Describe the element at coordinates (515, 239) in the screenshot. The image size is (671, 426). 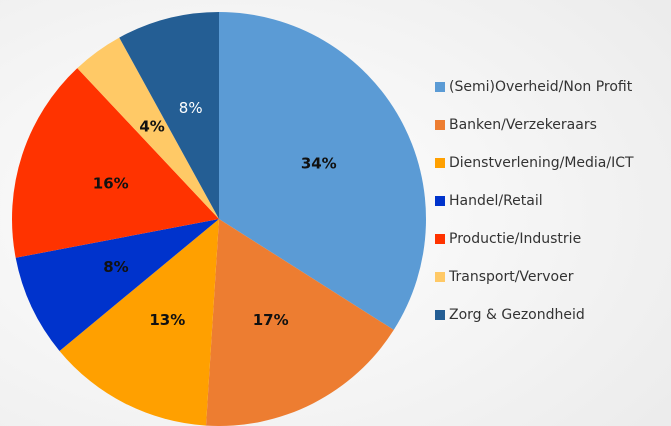
I see `legend-label: Productie/Industrie` at that location.